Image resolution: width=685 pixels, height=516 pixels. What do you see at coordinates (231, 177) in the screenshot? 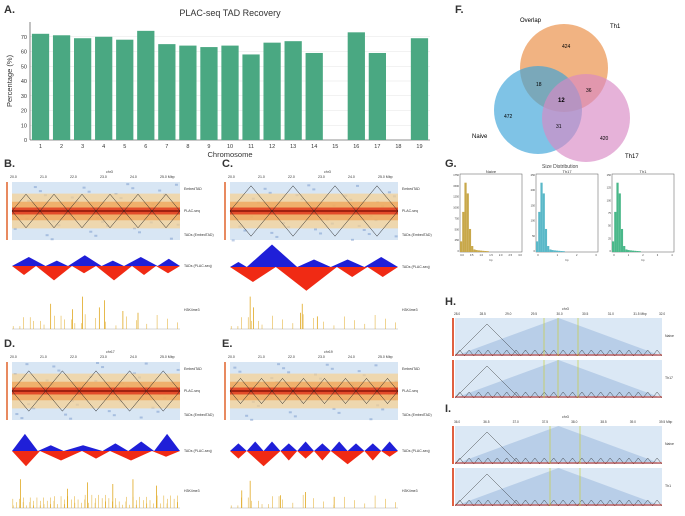
I see `coord-tick: 20.0` at bounding box center [231, 177].